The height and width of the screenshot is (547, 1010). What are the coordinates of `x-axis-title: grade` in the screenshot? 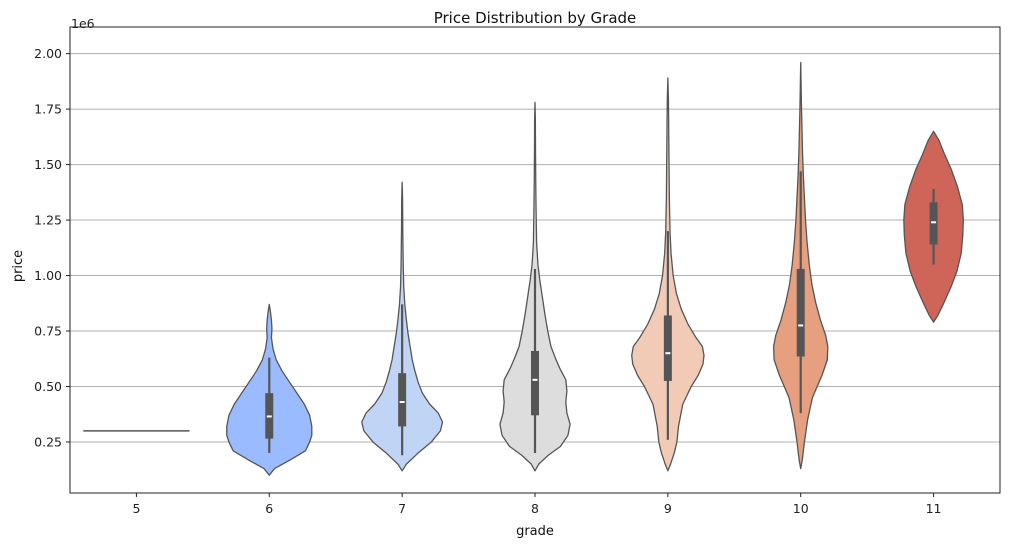 It's located at (535, 531).